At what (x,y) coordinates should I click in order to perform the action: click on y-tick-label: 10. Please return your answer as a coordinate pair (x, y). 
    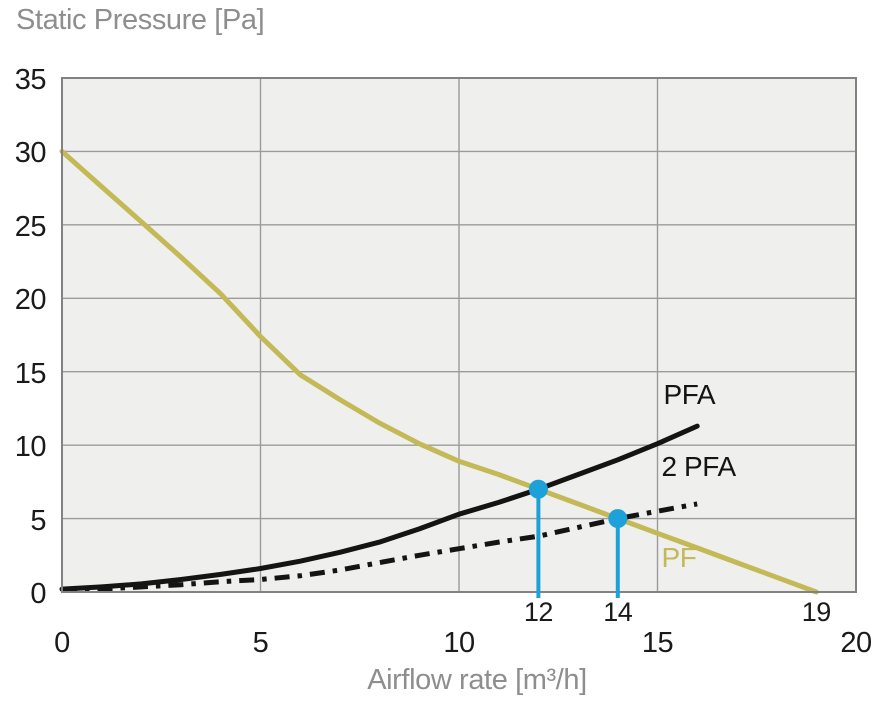
    Looking at the image, I should click on (30, 447).